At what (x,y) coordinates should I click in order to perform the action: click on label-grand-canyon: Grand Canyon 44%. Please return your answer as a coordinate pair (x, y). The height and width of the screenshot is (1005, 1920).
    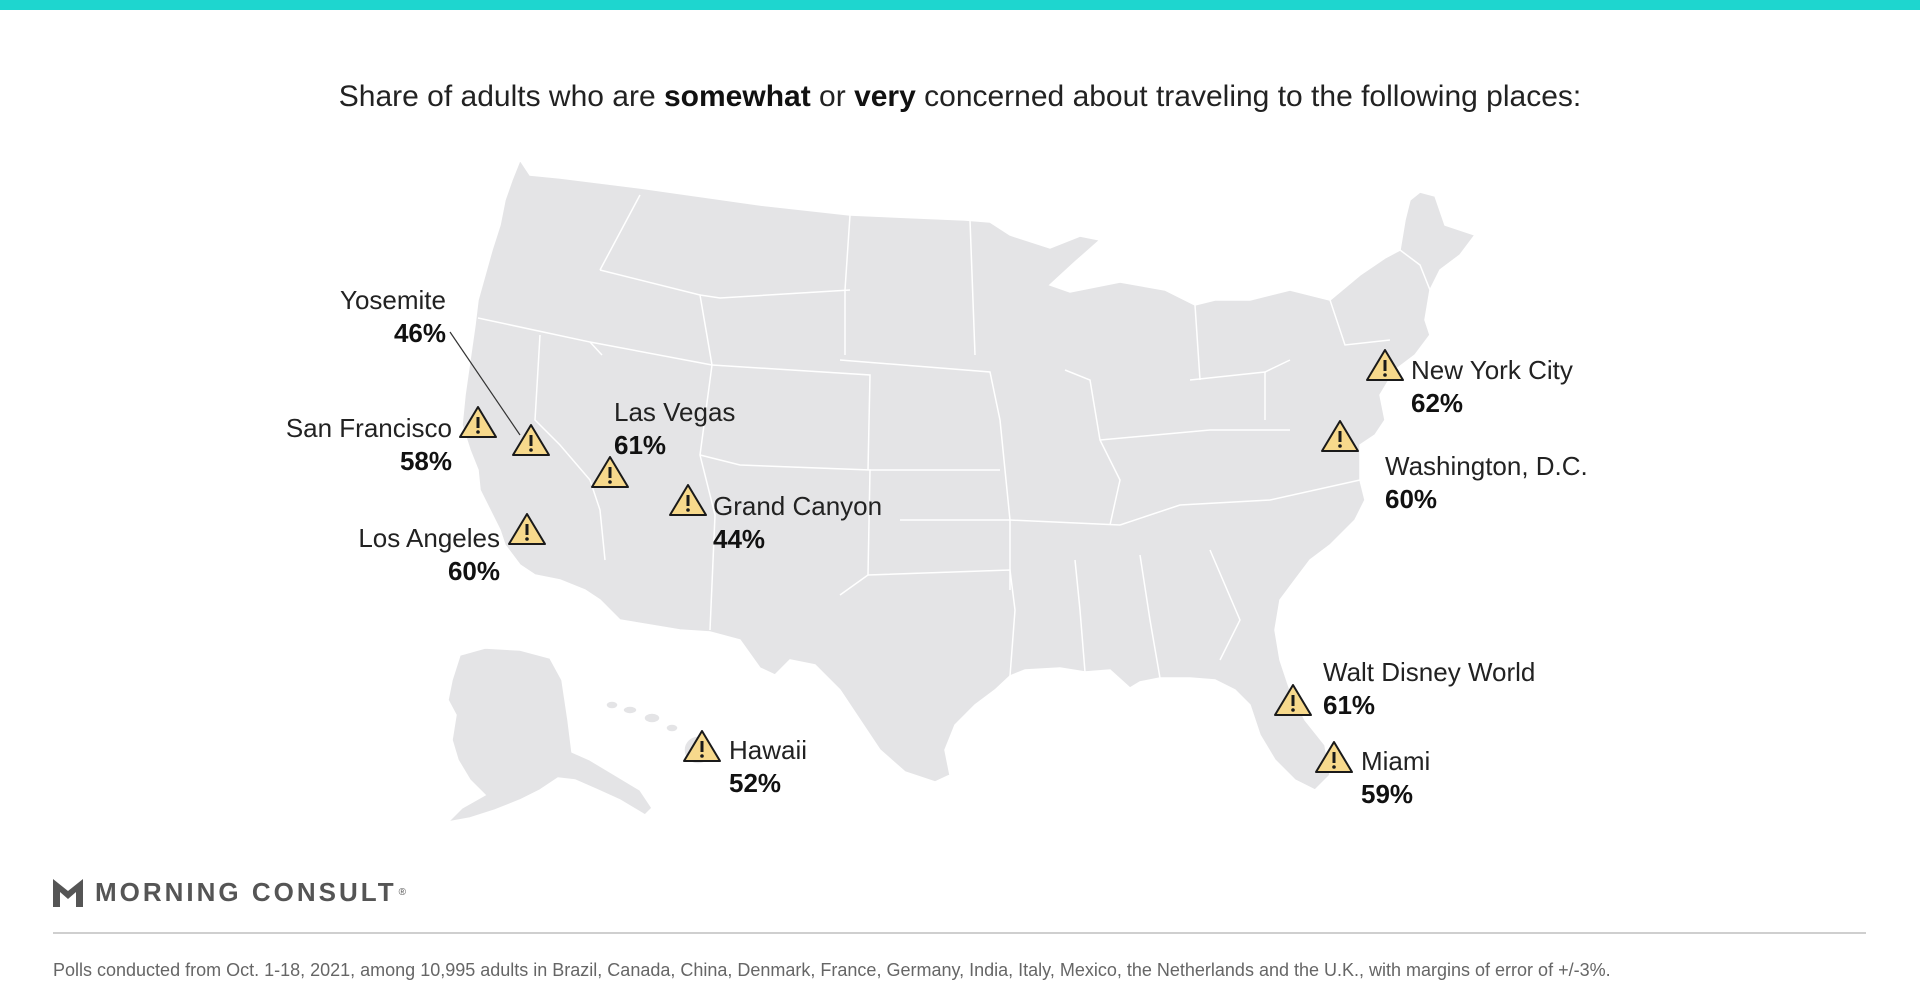
    Looking at the image, I should click on (797, 523).